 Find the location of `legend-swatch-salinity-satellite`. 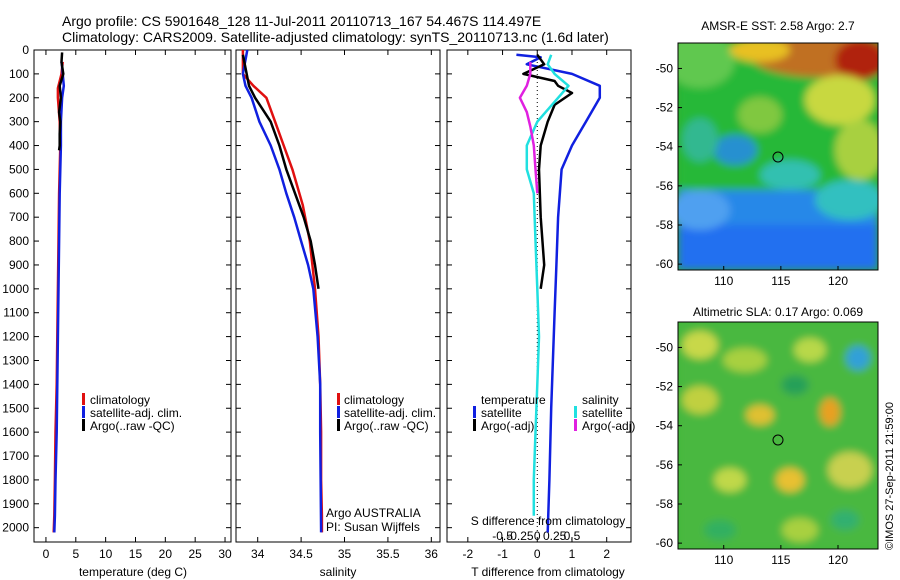

legend-swatch-salinity-satellite is located at coordinates (575, 412).